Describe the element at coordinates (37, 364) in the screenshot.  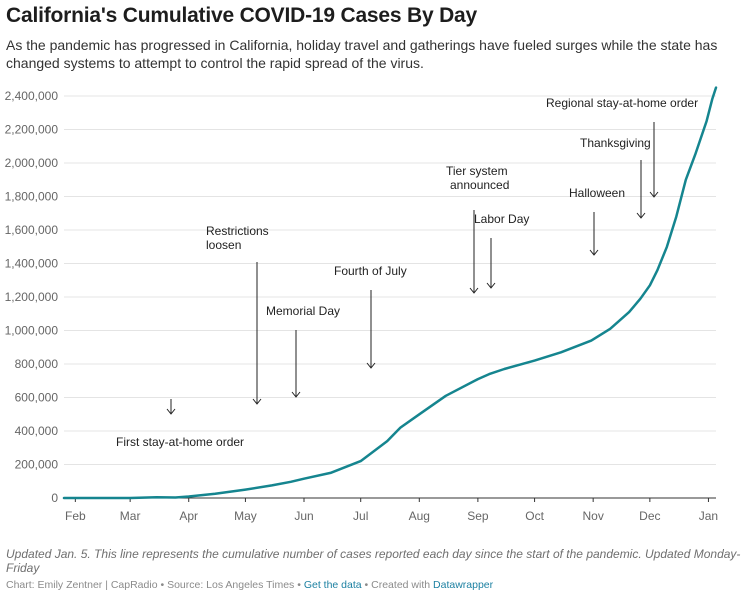
I see `y-tick-label: 800,000` at that location.